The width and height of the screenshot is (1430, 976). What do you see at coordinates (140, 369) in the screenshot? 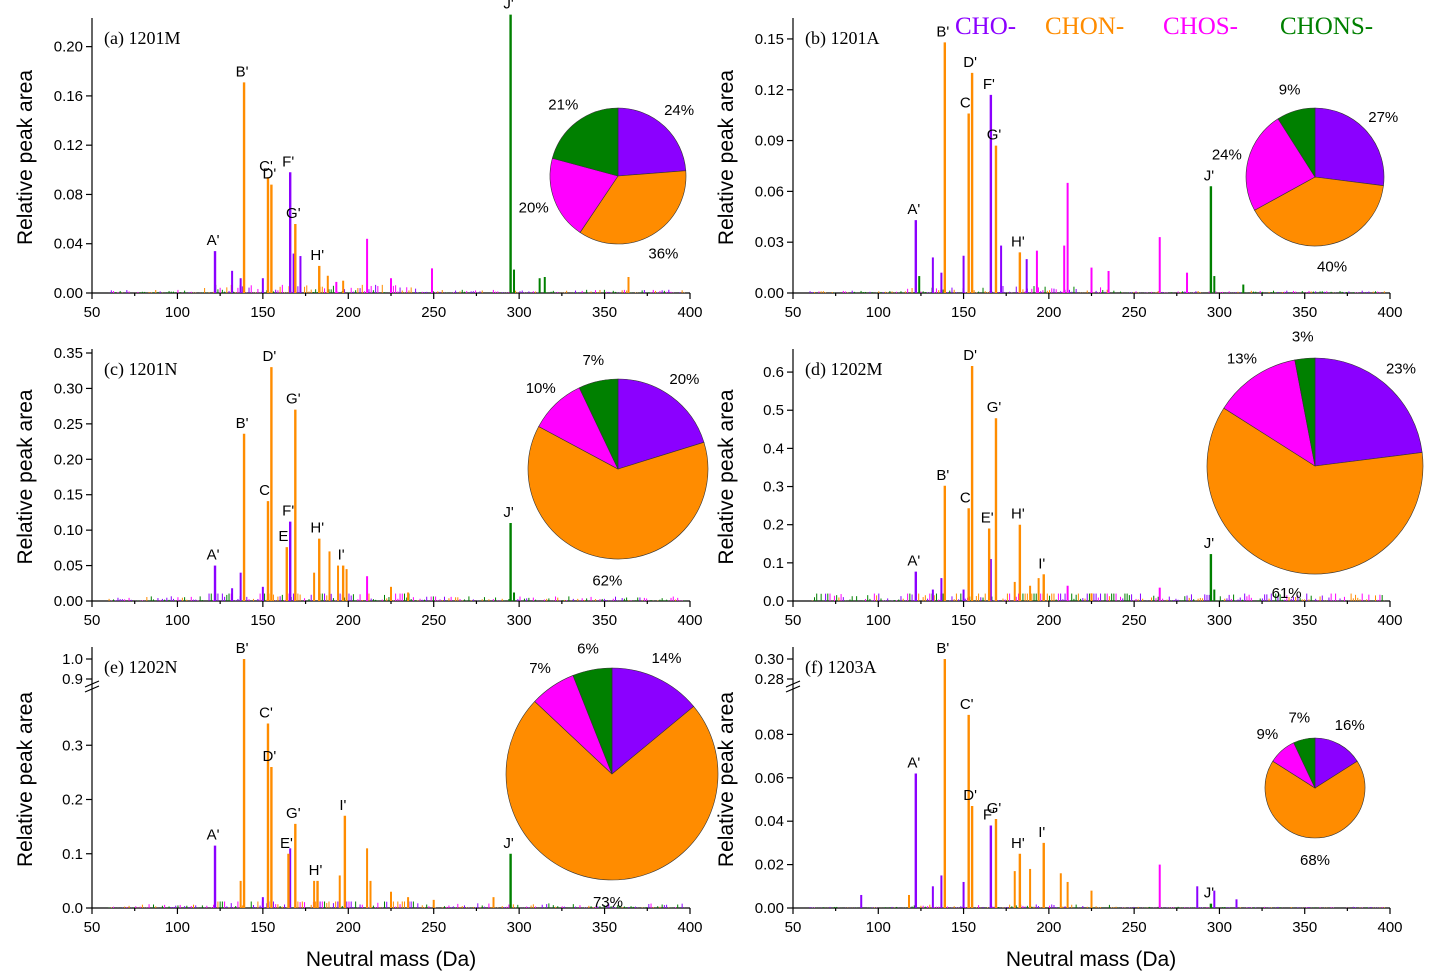
I see `panel-label: (c) 1201N` at bounding box center [140, 369].